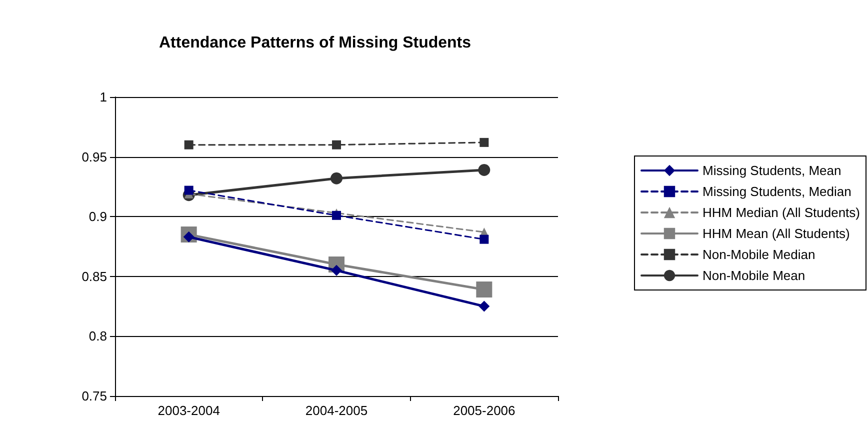 The image size is (868, 446). I want to click on y-tick-label: 0.85, so click(94, 276).